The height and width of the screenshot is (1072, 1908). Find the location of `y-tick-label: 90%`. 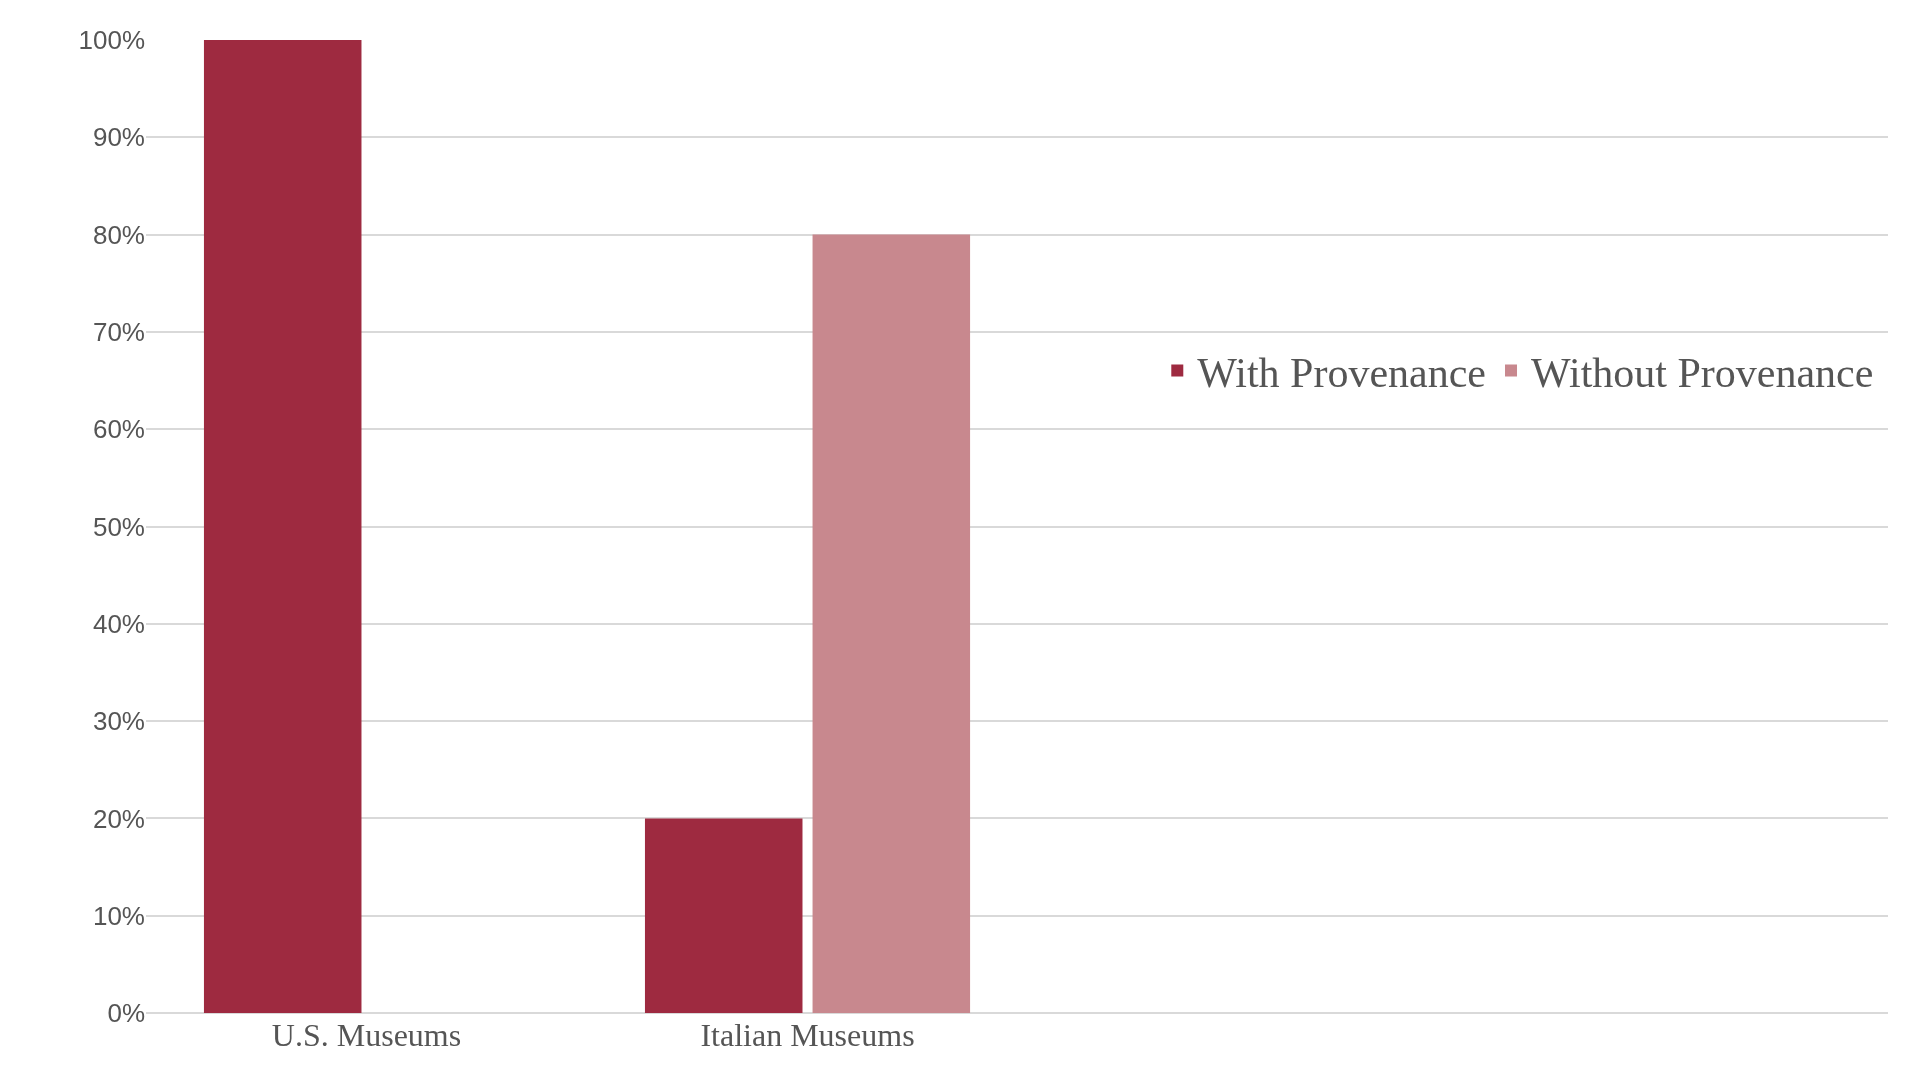

y-tick-label: 90% is located at coordinates (118, 137).